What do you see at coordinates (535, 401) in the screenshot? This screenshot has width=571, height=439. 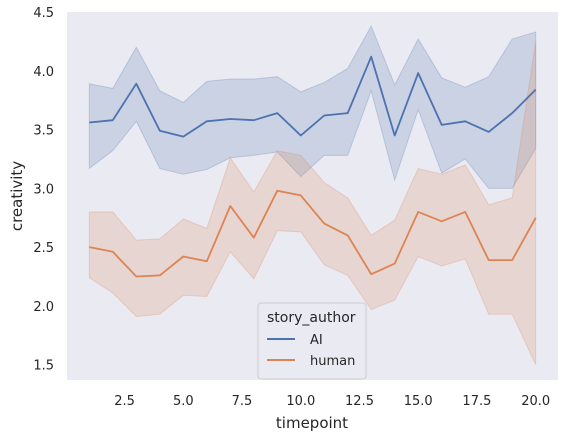 I see `x-tick-label: 20.0` at bounding box center [535, 401].